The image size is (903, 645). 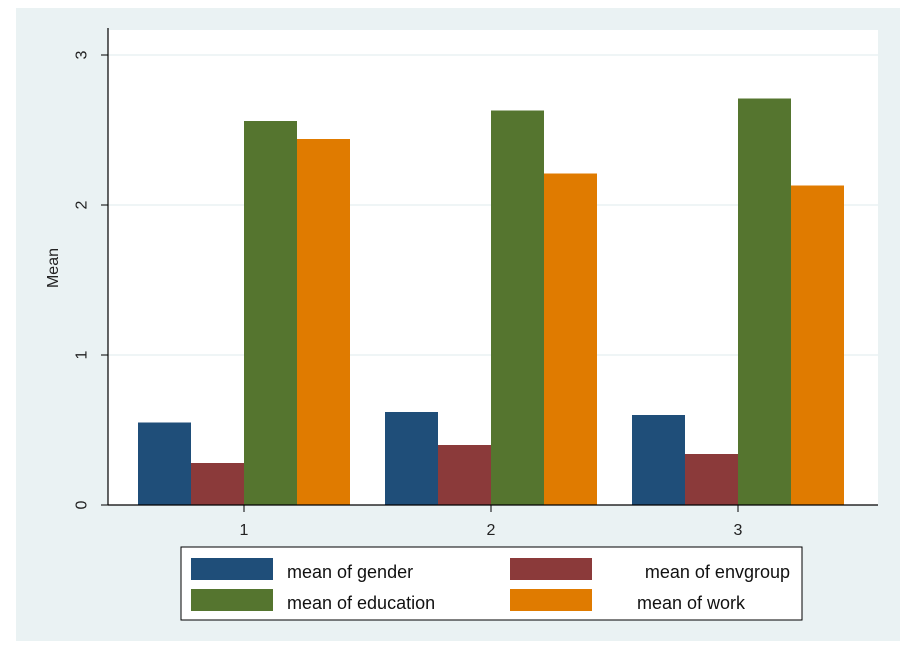 I want to click on legend-key-mean-of-education, so click(x=232, y=600).